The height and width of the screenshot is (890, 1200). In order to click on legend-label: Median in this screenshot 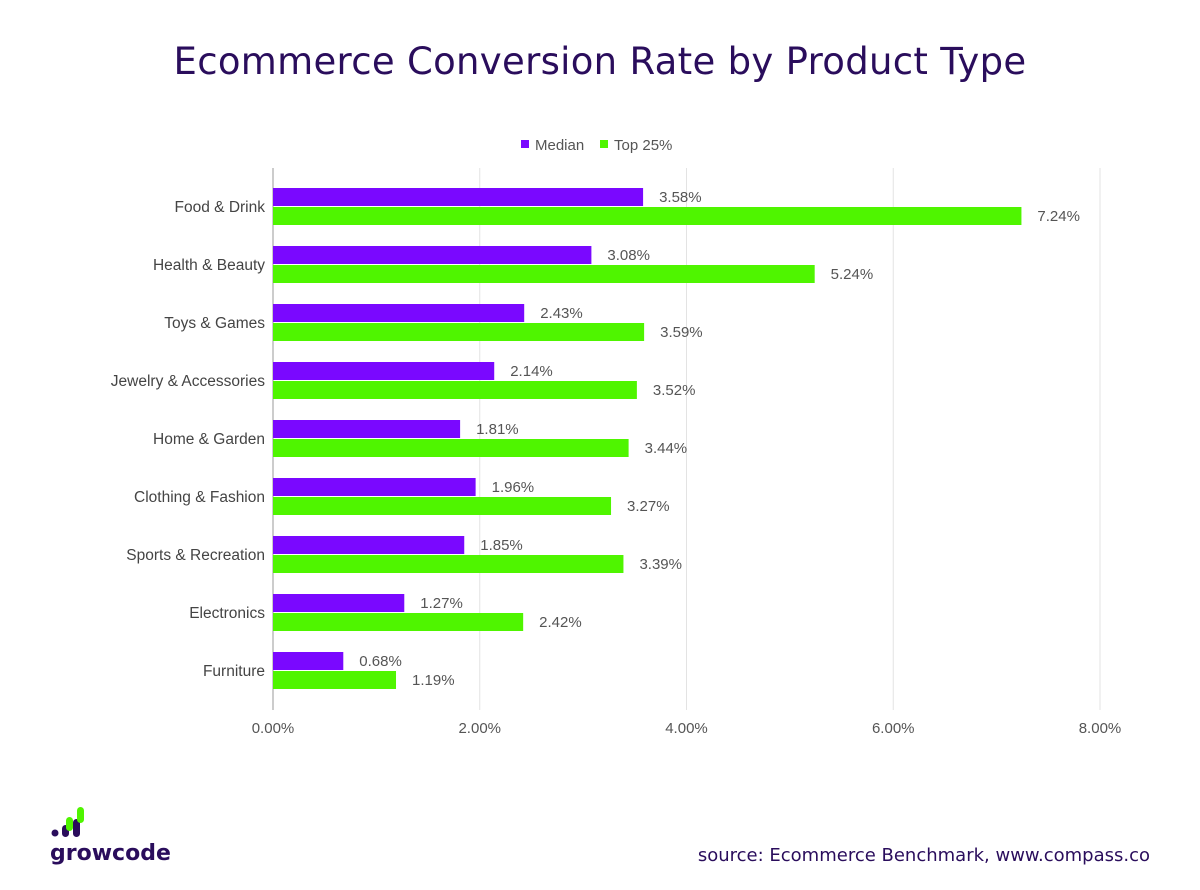, I will do `click(559, 145)`.